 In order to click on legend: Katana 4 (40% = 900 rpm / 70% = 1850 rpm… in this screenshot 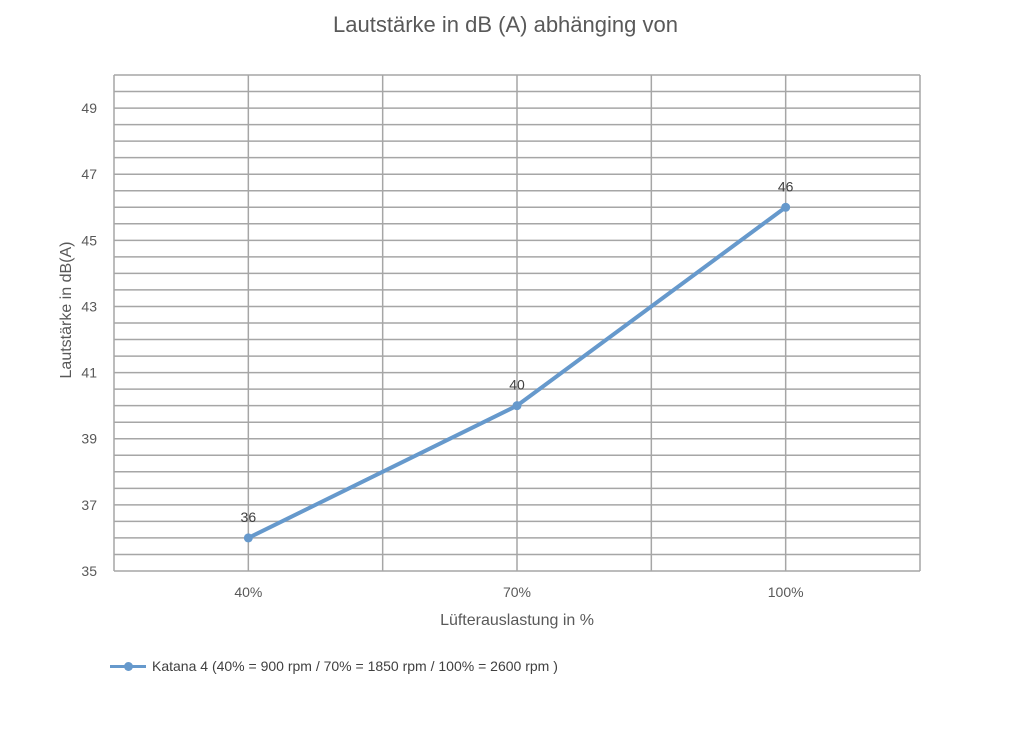, I will do `click(334, 666)`.